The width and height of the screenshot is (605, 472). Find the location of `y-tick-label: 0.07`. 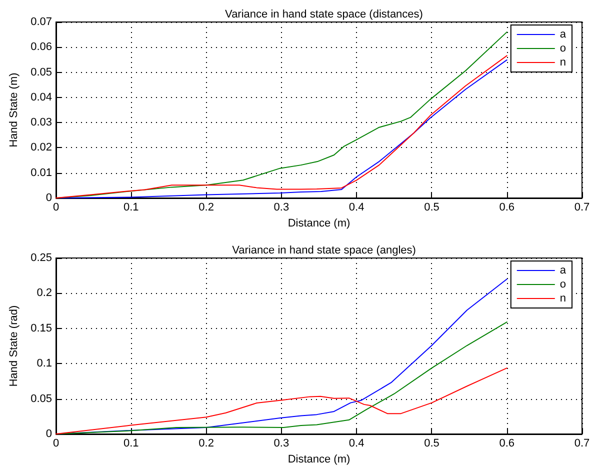

y-tick-label: 0.07 is located at coordinates (41, 22).